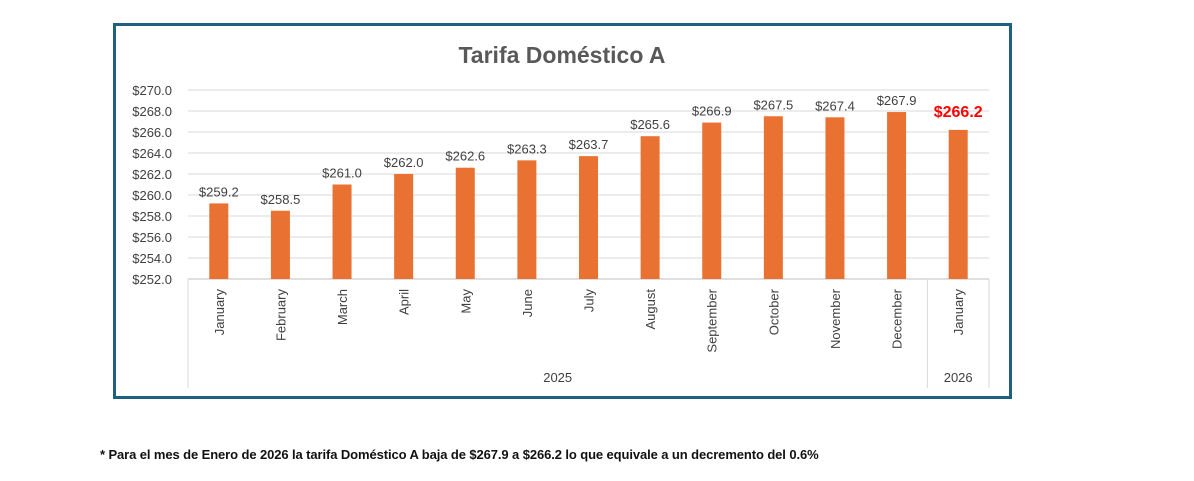 Image resolution: width=1194 pixels, height=481 pixels. Describe the element at coordinates (152, 195) in the screenshot. I see `y-tick-label: $260.0` at that location.